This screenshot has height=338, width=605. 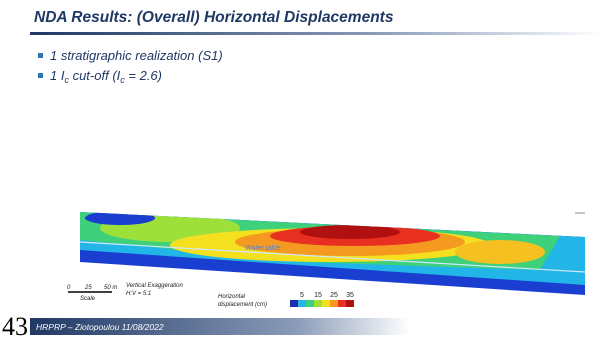 What do you see at coordinates (15, 325) in the screenshot?
I see `page-number: 43` at bounding box center [15, 325].